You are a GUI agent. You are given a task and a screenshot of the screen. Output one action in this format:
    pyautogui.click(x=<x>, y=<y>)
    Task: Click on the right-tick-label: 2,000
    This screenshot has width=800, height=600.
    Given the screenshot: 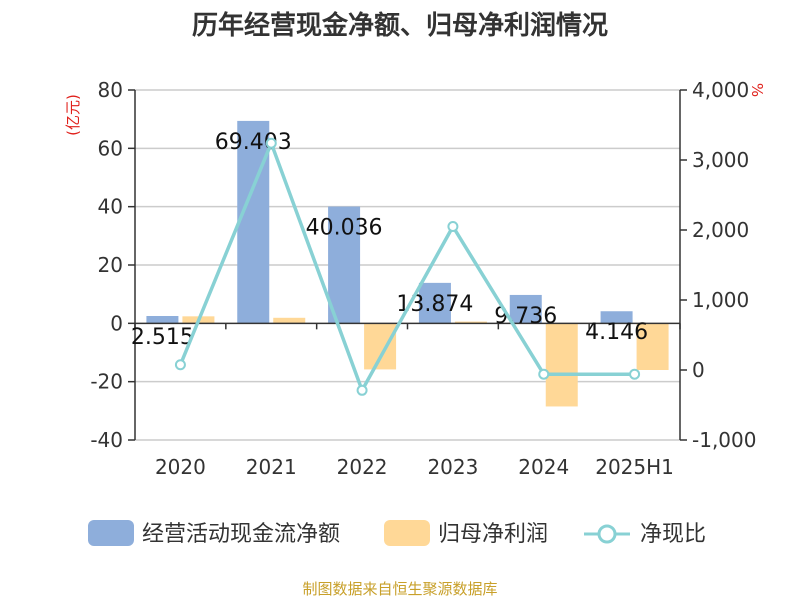 What is the action you would take?
    pyautogui.click(x=720, y=230)
    